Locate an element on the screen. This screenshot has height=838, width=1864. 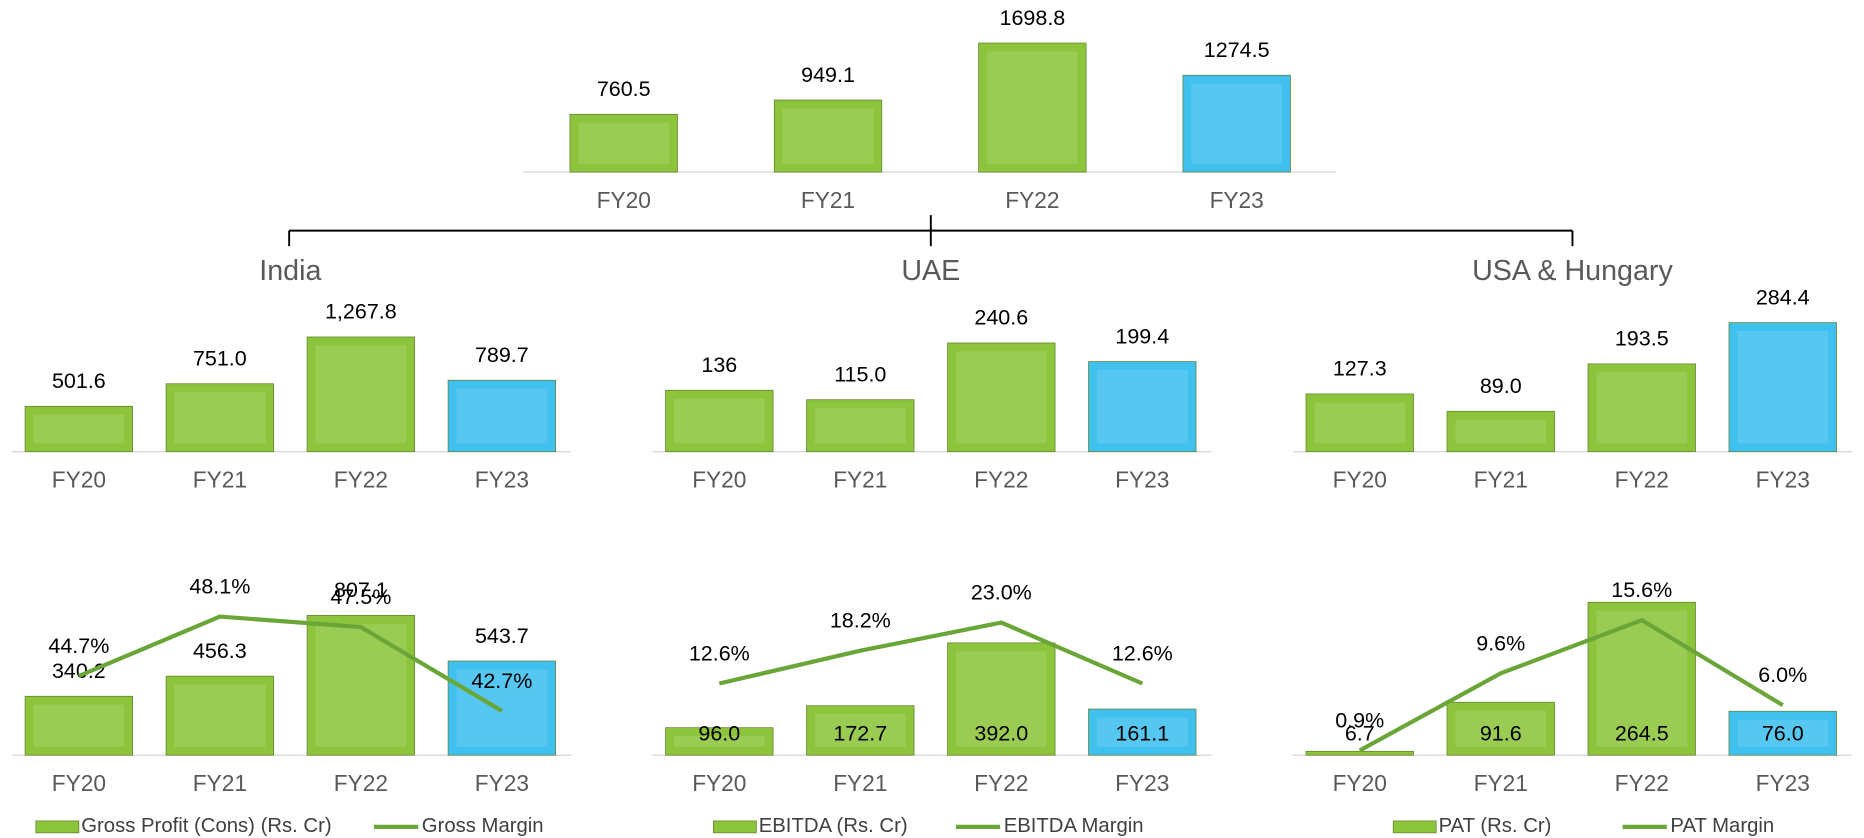
chart-title: USA & Hungary is located at coordinates (1572, 271).